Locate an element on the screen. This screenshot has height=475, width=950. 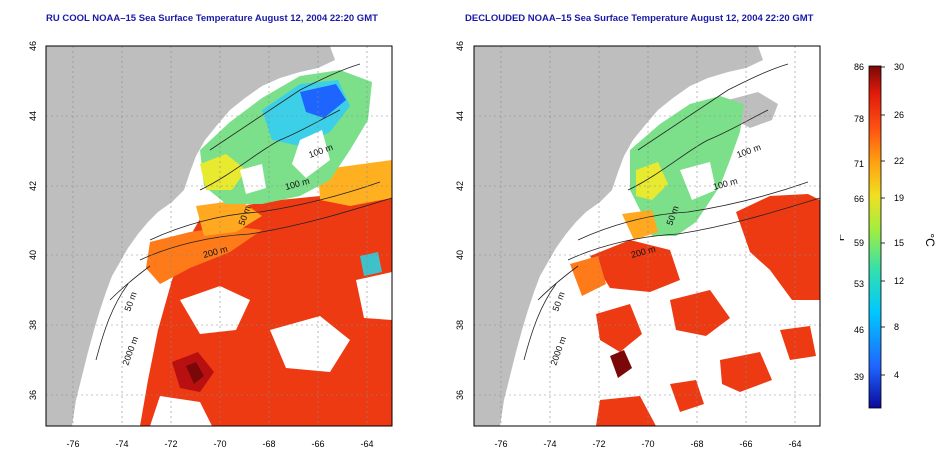
fahrenheit-tick: 59 is located at coordinates (859, 243).